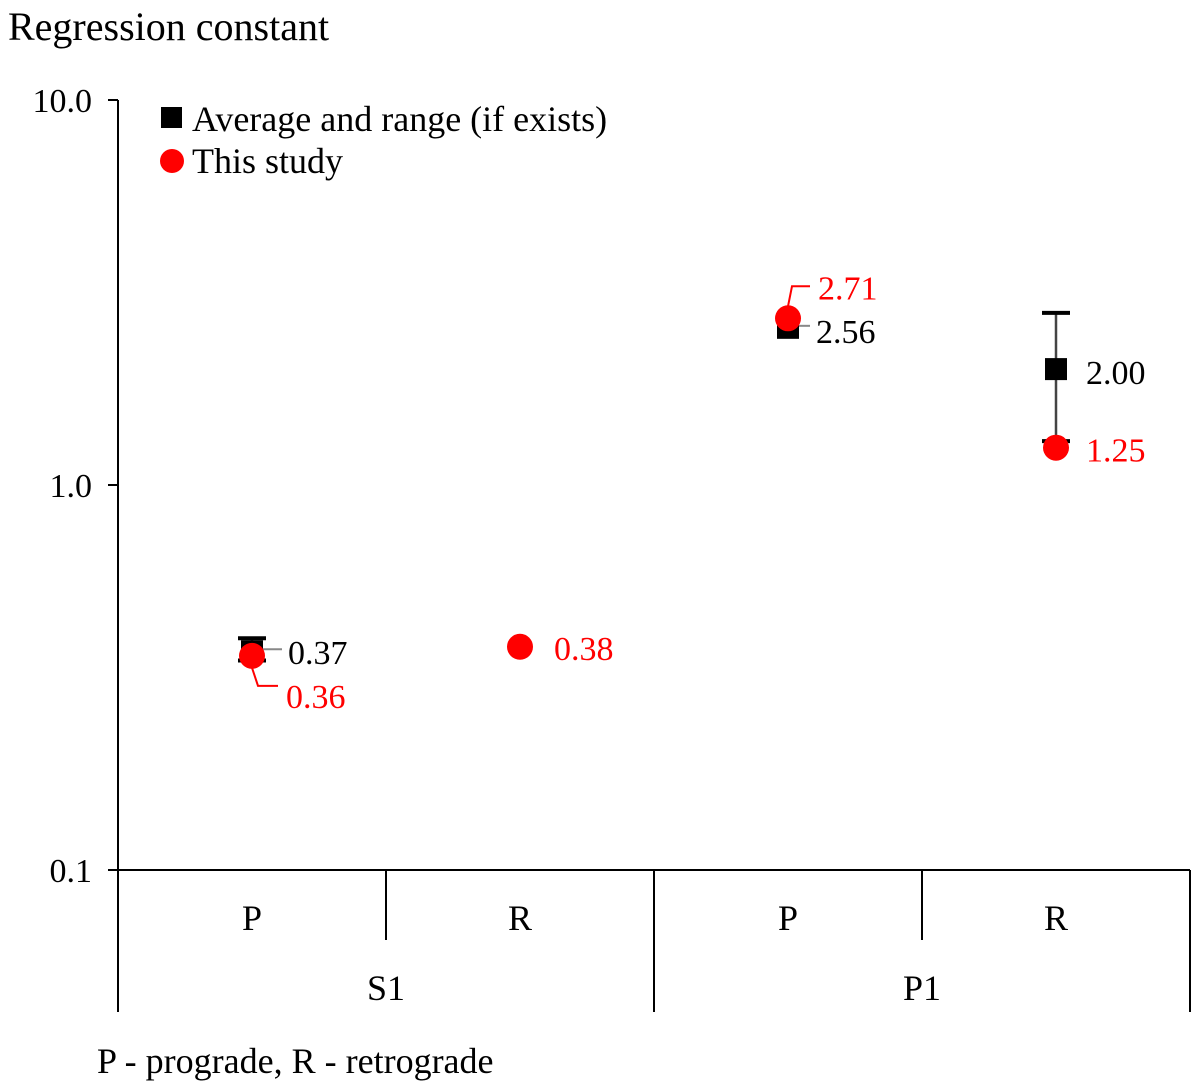  Describe the element at coordinates (267, 161) in the screenshot. I see `legend-label-study: This study` at that location.